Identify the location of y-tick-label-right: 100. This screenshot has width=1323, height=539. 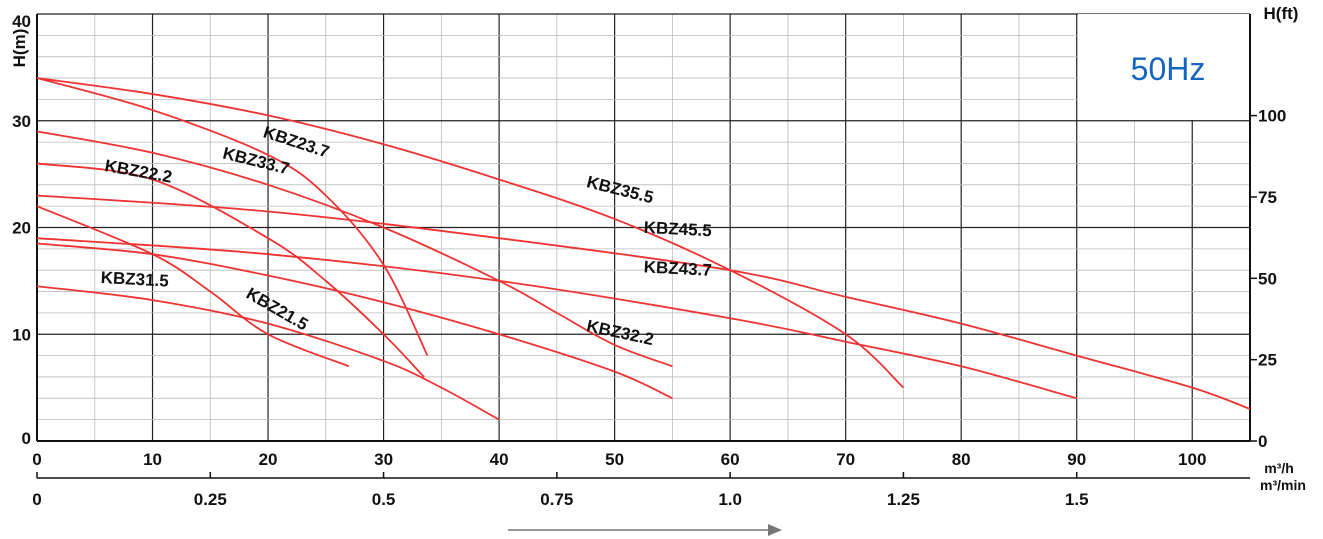
(1272, 116).